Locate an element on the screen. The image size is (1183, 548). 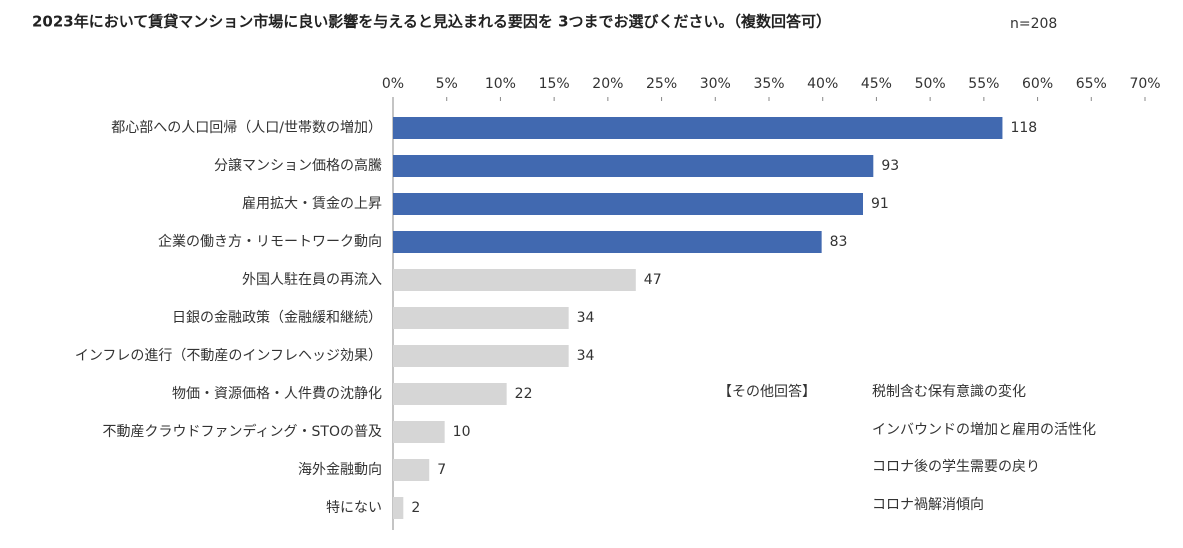
x-tick-label: 5% is located at coordinates (447, 84).